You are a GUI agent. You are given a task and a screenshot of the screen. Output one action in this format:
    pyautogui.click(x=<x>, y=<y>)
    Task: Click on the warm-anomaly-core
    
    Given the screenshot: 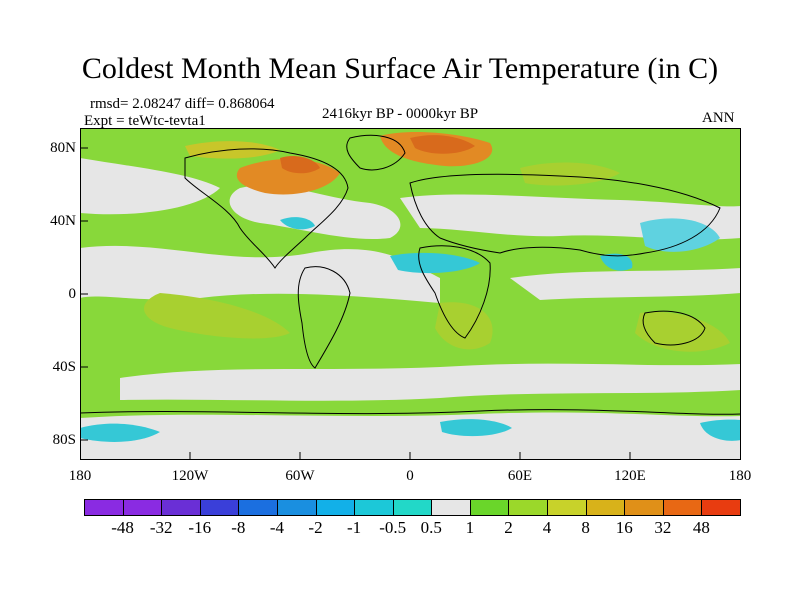 What is the action you would take?
    pyautogui.click(x=442, y=144)
    